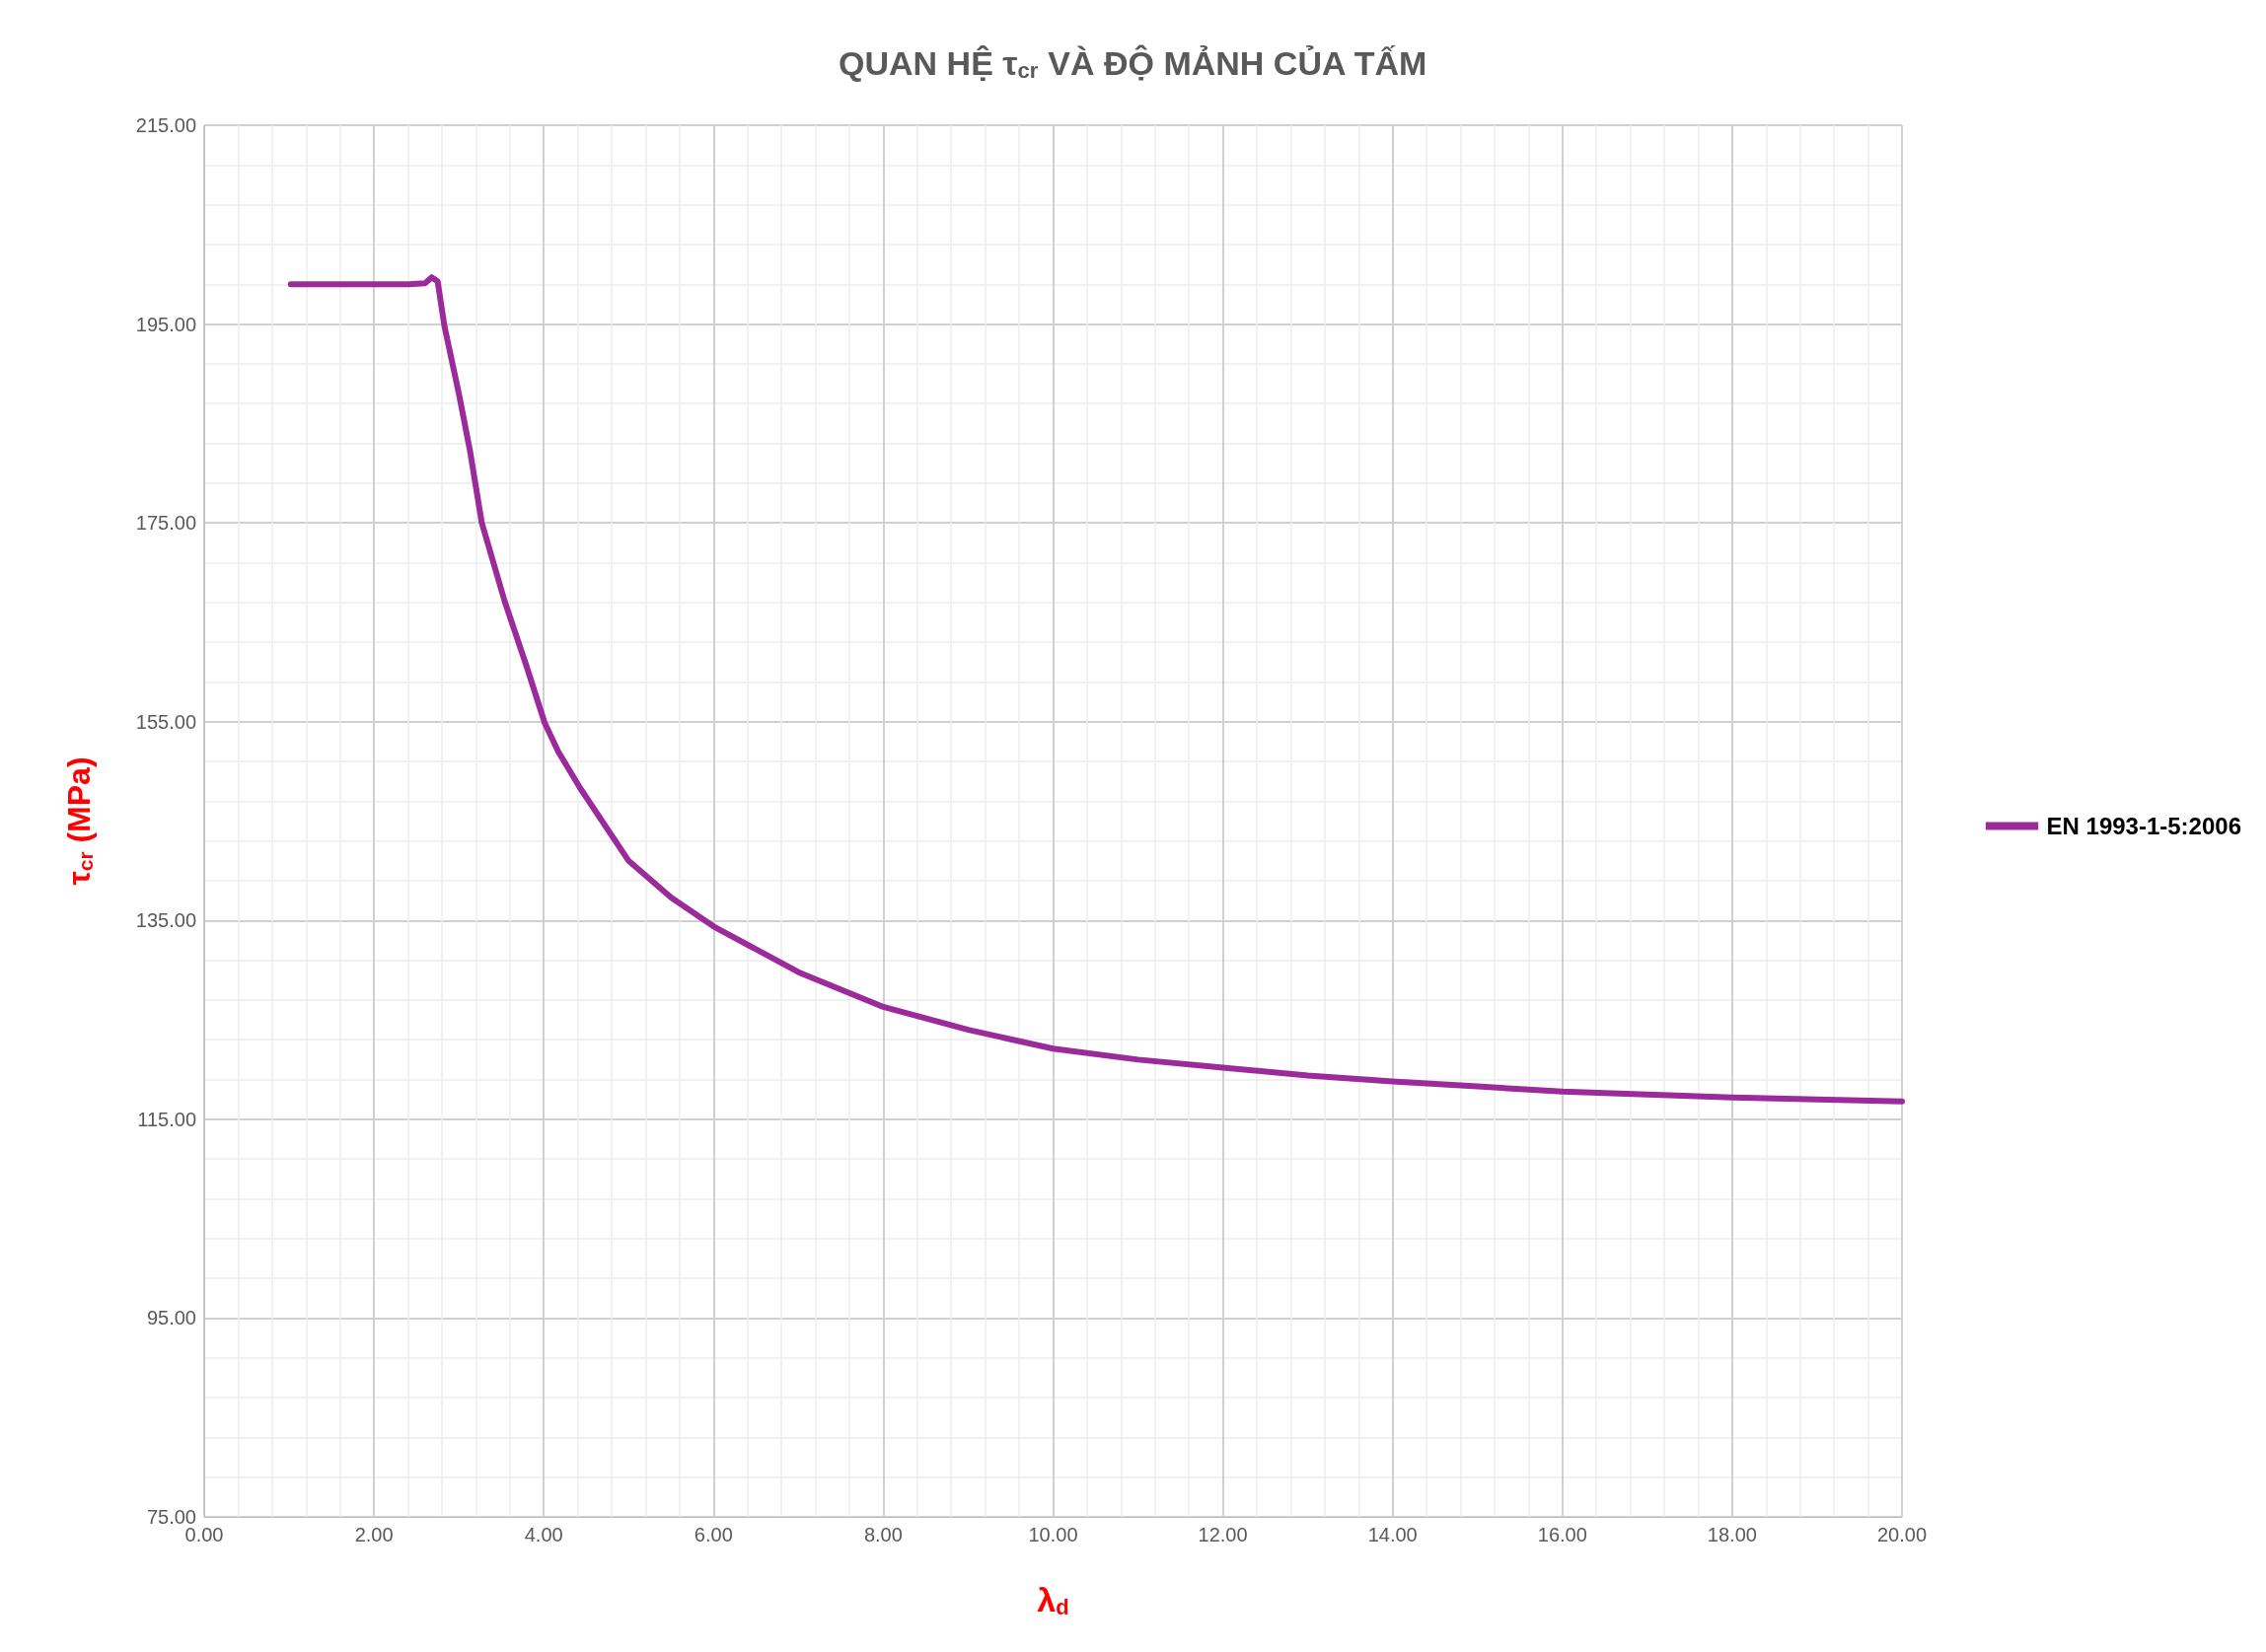  I want to click on y-tick-label: 95.00, so click(171, 1318).